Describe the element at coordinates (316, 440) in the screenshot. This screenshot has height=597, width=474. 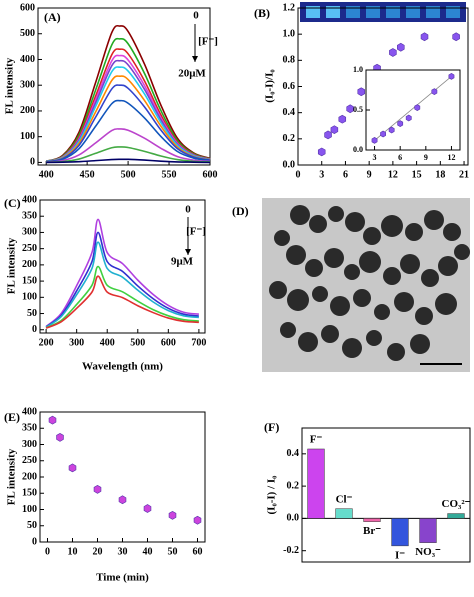
I see `category-label: F⁻` at that location.